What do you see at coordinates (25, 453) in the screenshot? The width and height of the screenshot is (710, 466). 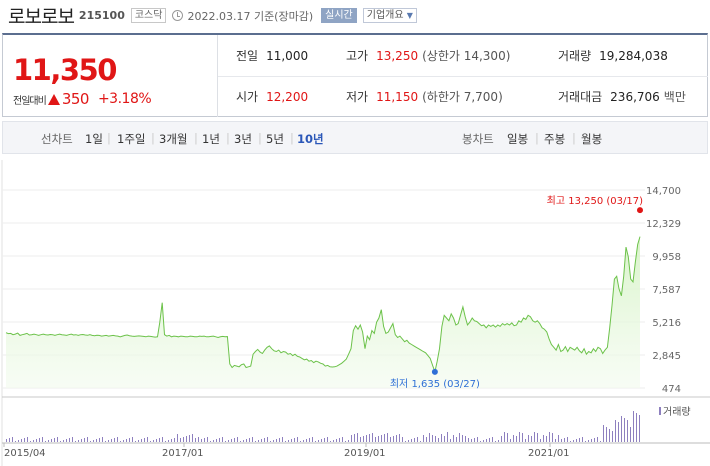 I see `x-tick-label: 2015/04` at bounding box center [25, 453].